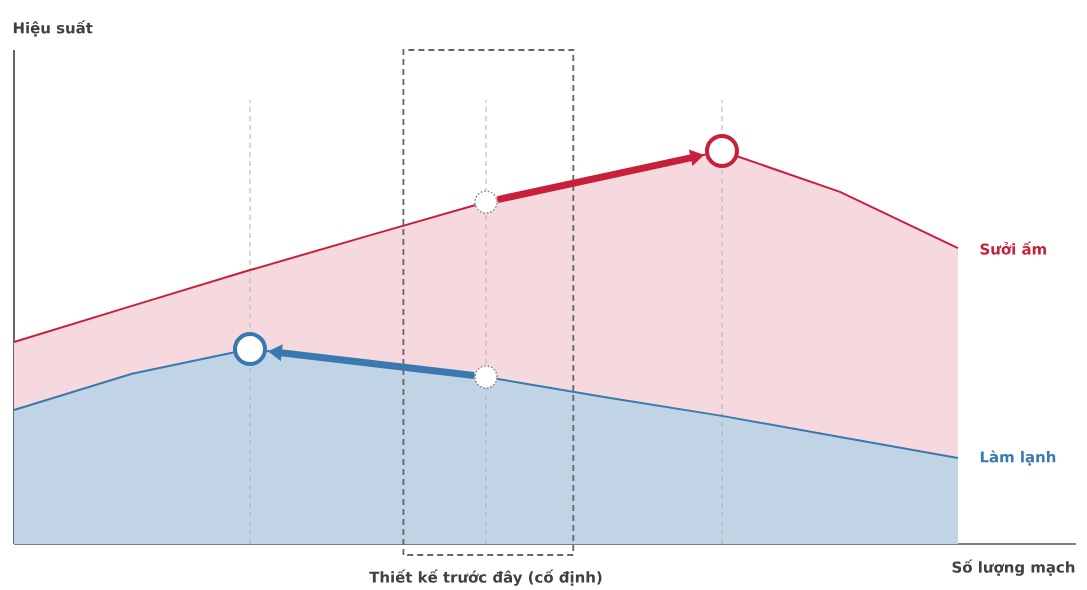  Describe the element at coordinates (1013, 567) in the screenshot. I see `x-axis-title: Số lượng mạch` at that location.